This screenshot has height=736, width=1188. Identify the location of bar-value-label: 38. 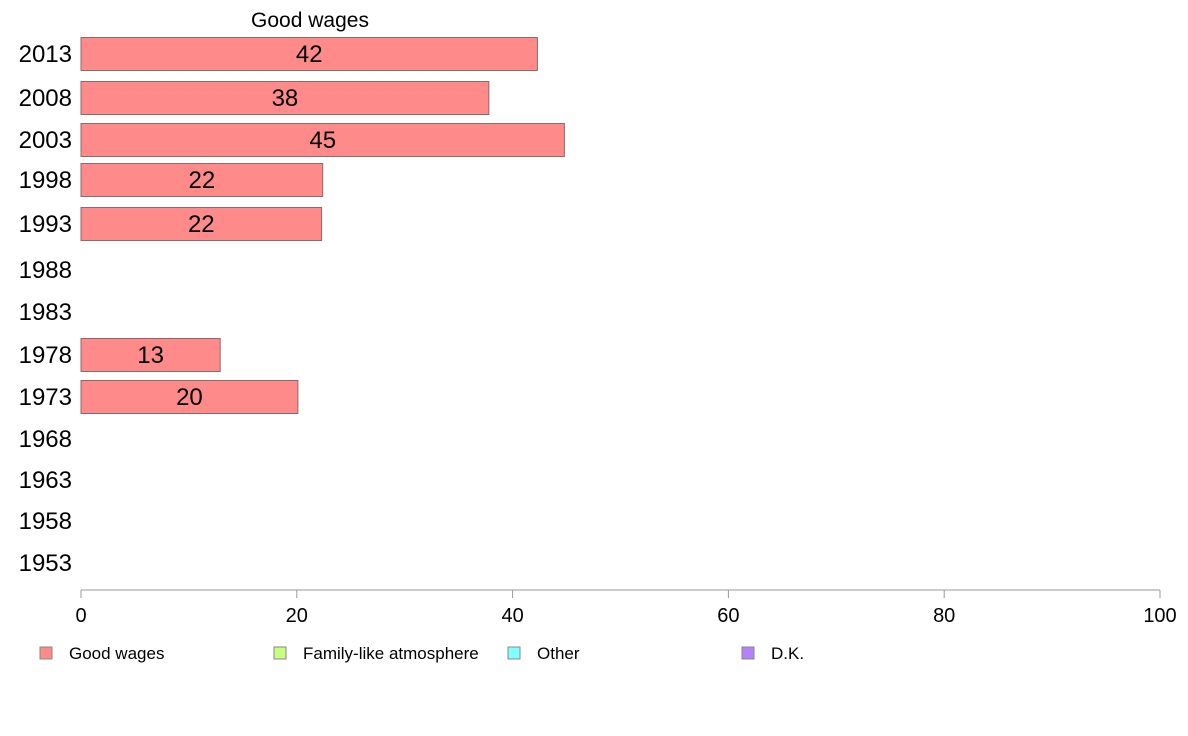
(285, 98).